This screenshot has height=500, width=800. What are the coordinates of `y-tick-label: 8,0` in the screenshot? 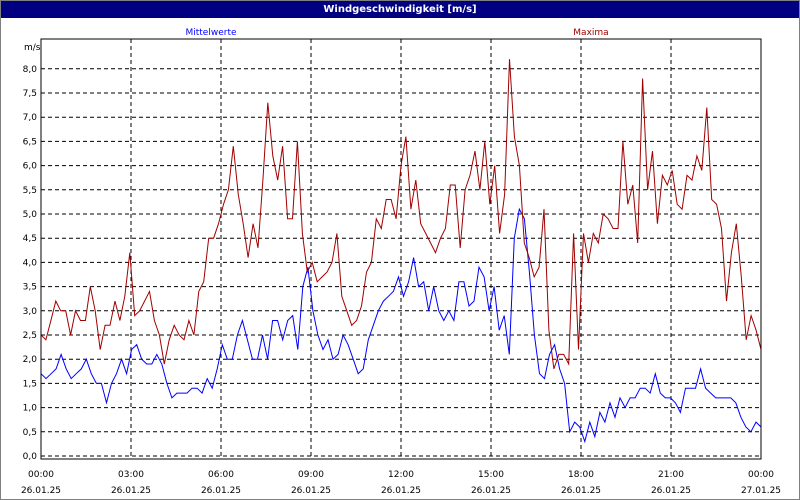 It's located at (30, 70).